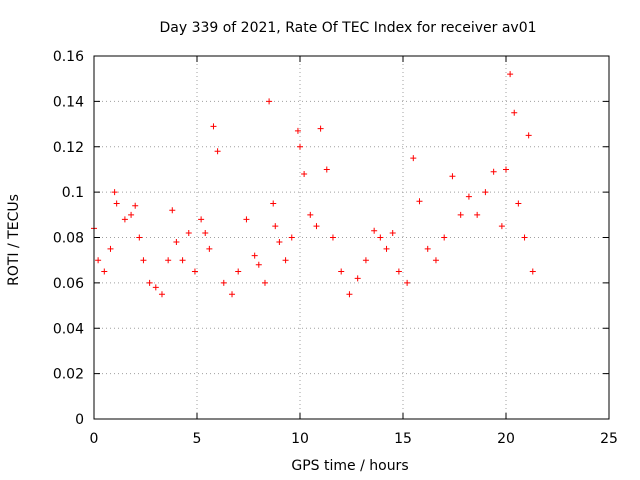 Image resolution: width=640 pixels, height=480 pixels. Describe the element at coordinates (94, 439) in the screenshot. I see `x-tick-label: 0` at that location.